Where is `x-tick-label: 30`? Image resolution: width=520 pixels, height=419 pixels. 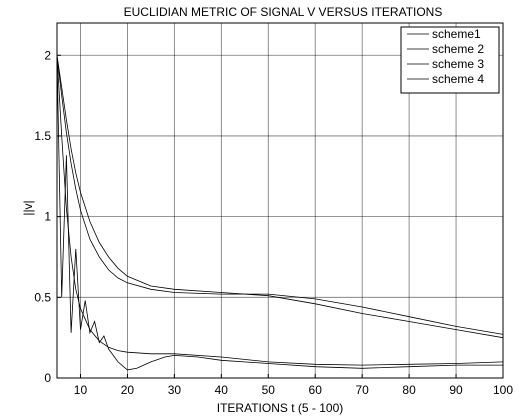
x-tick-label: 30 is located at coordinates (175, 390).